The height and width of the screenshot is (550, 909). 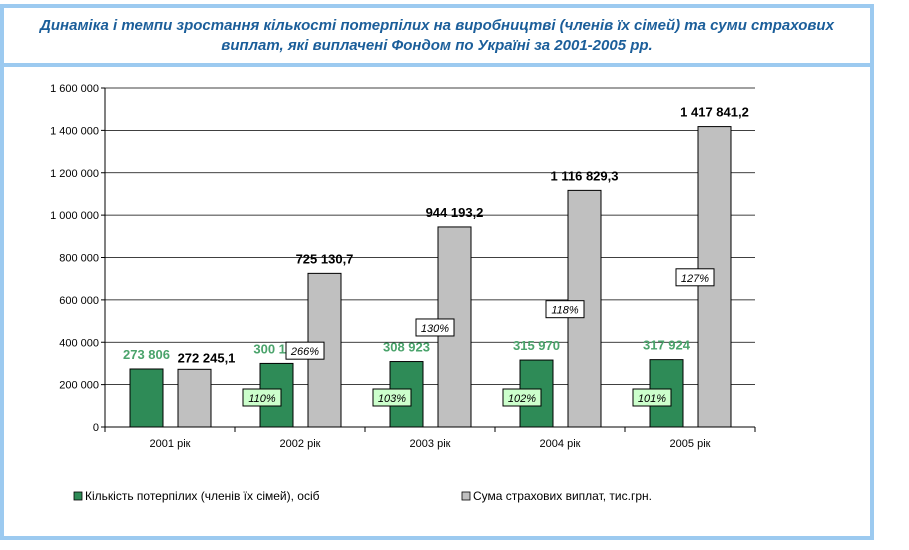 What do you see at coordinates (430, 444) in the screenshot?
I see `x-tick-label: 2003 рік` at bounding box center [430, 444].